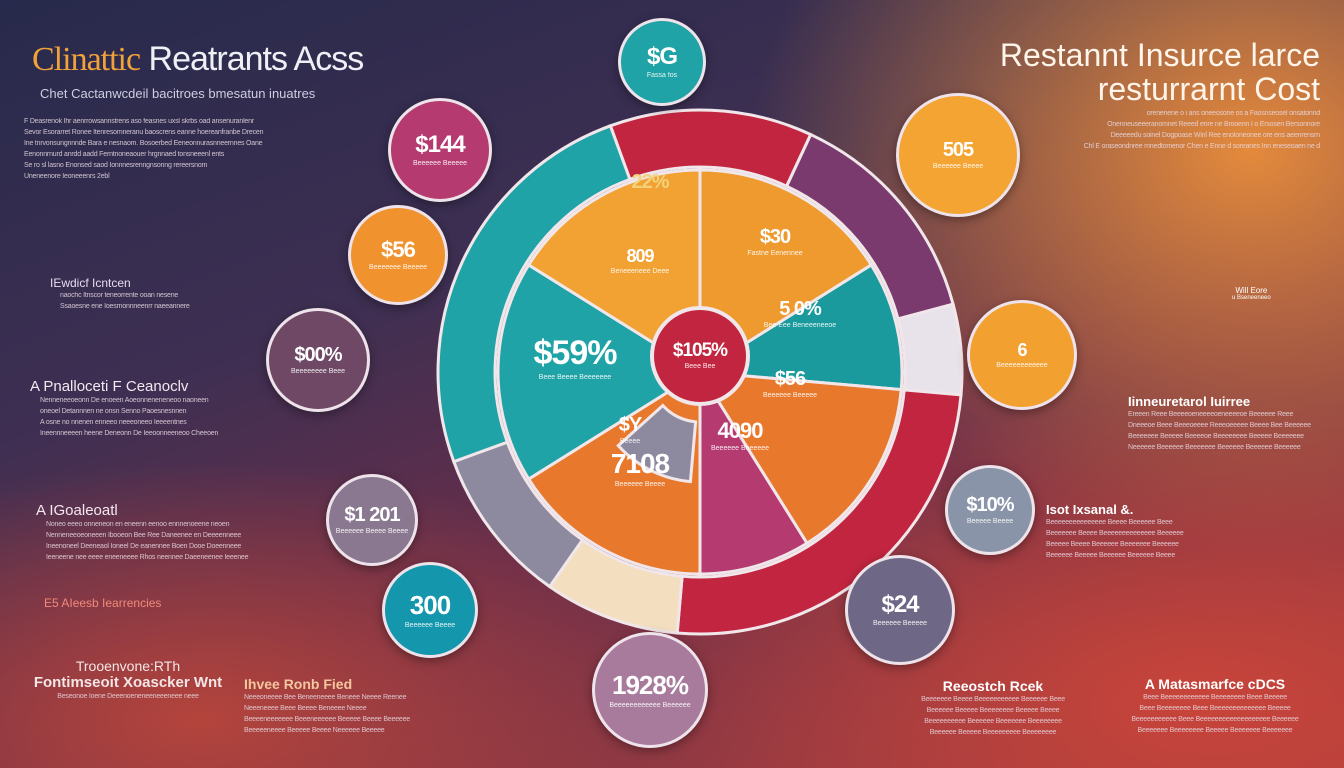 This screenshot has height=768, width=1344. What do you see at coordinates (398, 249) in the screenshot?
I see `bubble-value: $56` at bounding box center [398, 249].